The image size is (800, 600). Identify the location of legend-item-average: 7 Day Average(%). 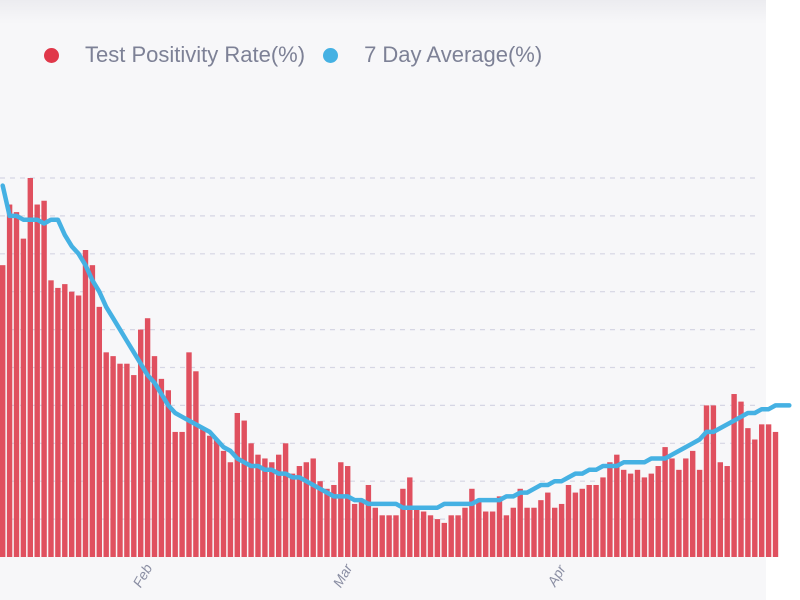
(432, 55).